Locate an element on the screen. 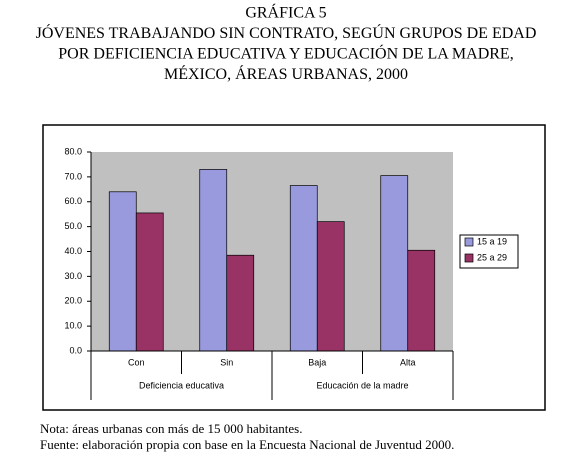 Image resolution: width=573 pixels, height=459 pixels. legend-label: 25 a 29 is located at coordinates (492, 257).